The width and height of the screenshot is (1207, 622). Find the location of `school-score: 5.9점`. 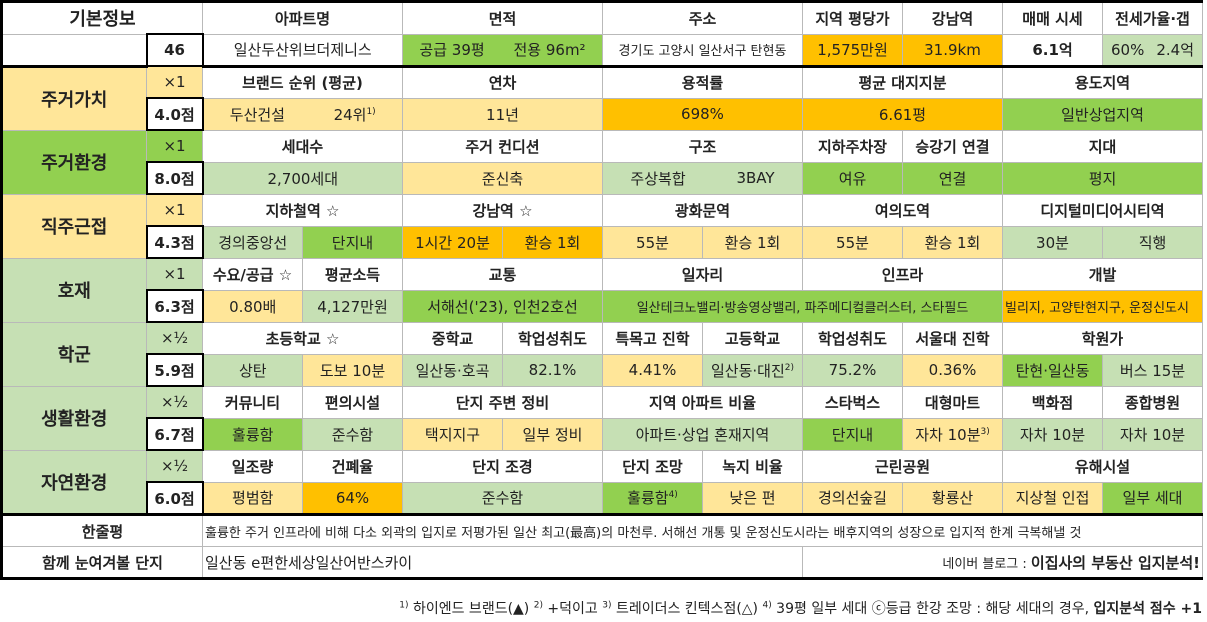

school-score: 5.9점 is located at coordinates (174, 370).